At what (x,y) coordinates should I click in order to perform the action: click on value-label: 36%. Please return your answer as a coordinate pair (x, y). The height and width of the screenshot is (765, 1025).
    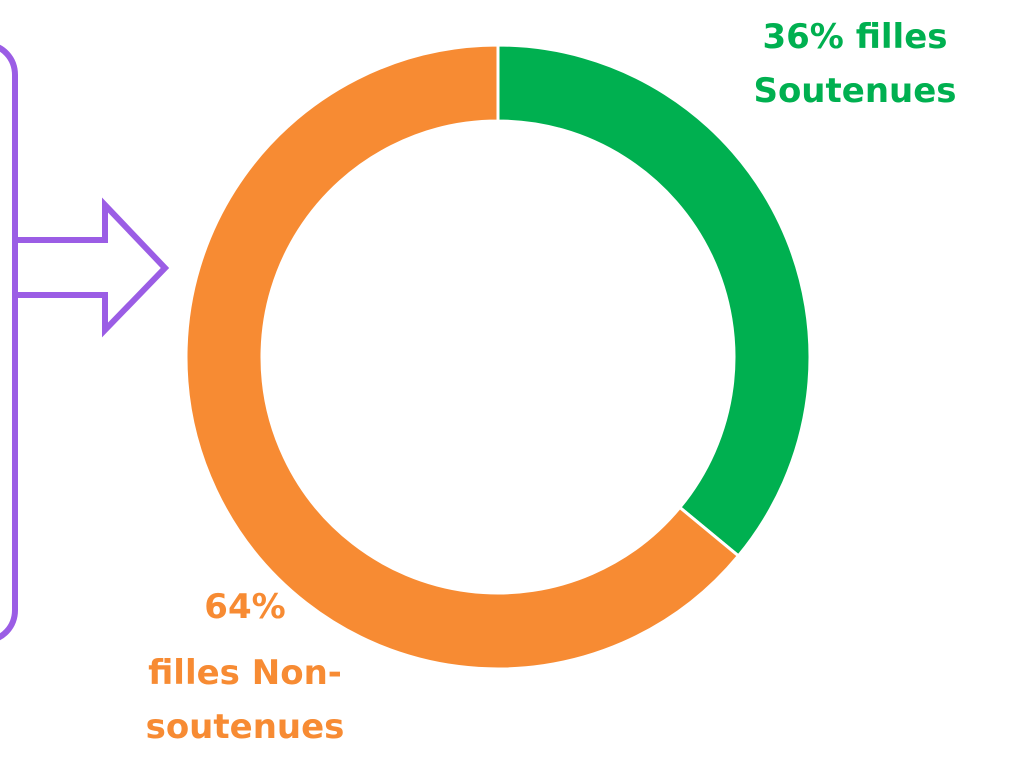
    Looking at the image, I should click on (803, 37).